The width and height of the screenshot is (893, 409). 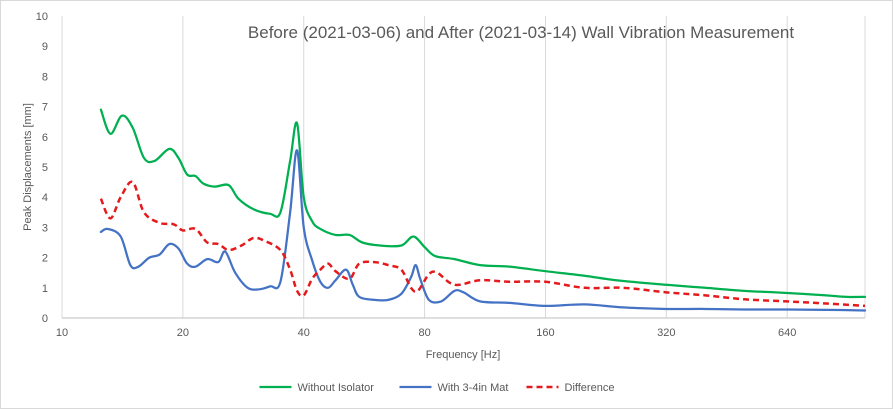 I want to click on y-tick-label: 7, so click(x=45, y=108).